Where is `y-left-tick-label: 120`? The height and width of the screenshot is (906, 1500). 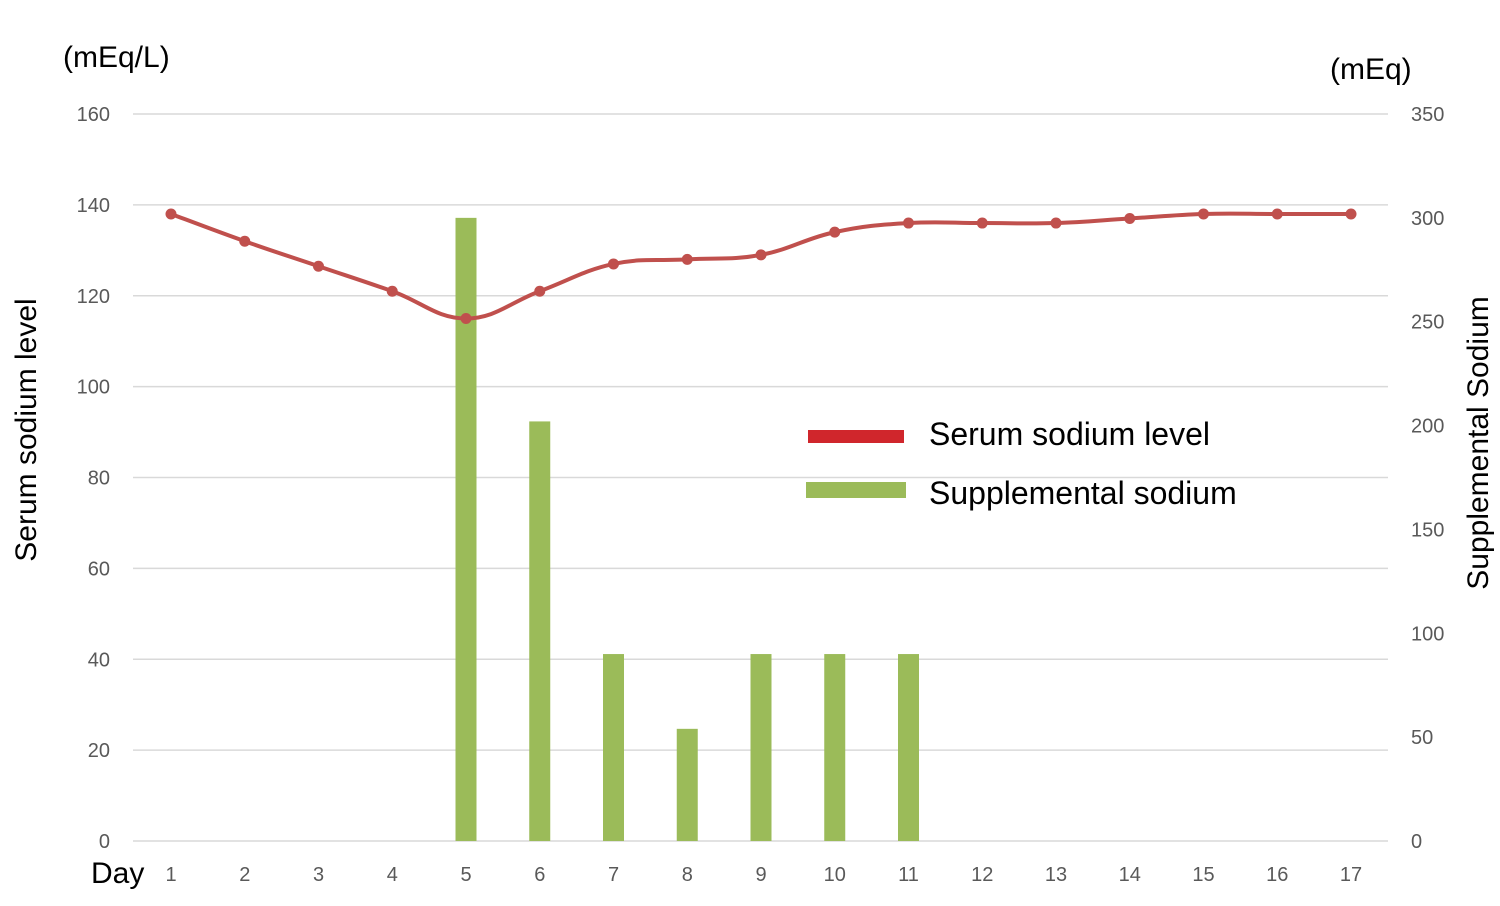
y-left-tick-label: 120 is located at coordinates (93, 297).